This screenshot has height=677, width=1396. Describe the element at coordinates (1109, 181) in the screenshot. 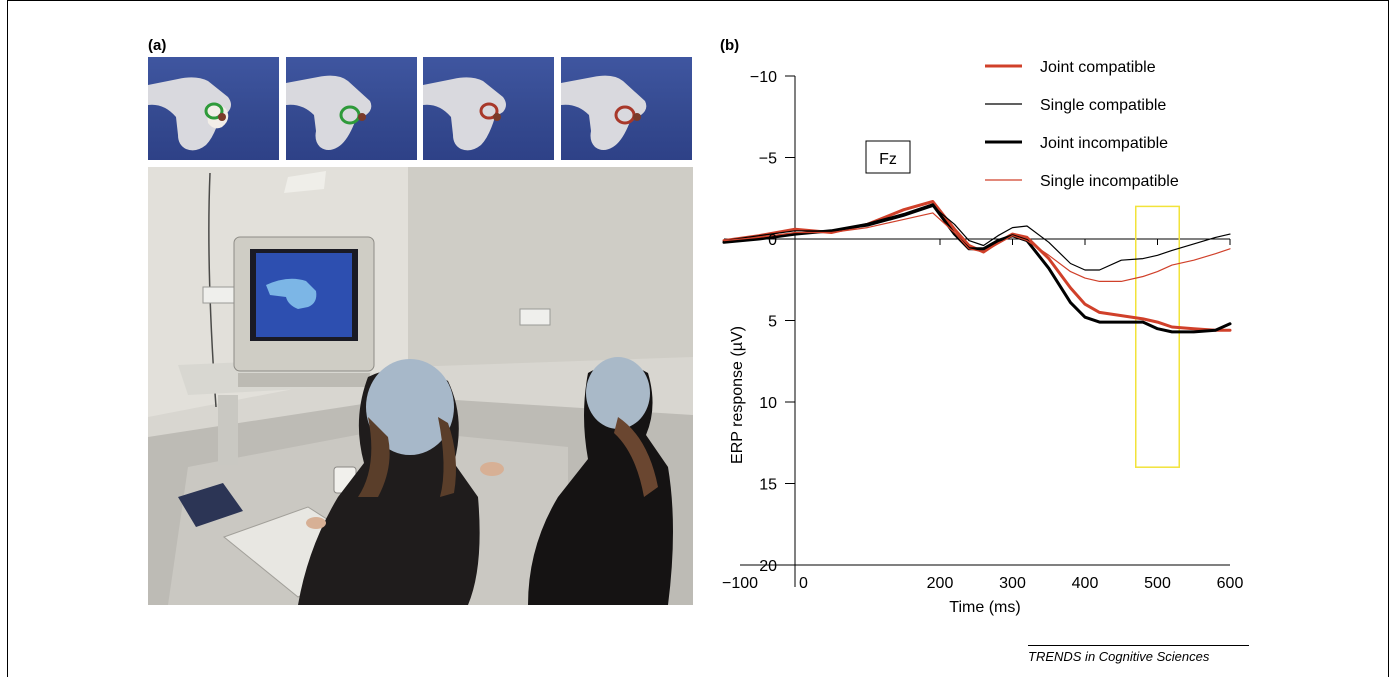

I see `legend-label: Single incompatible` at that location.